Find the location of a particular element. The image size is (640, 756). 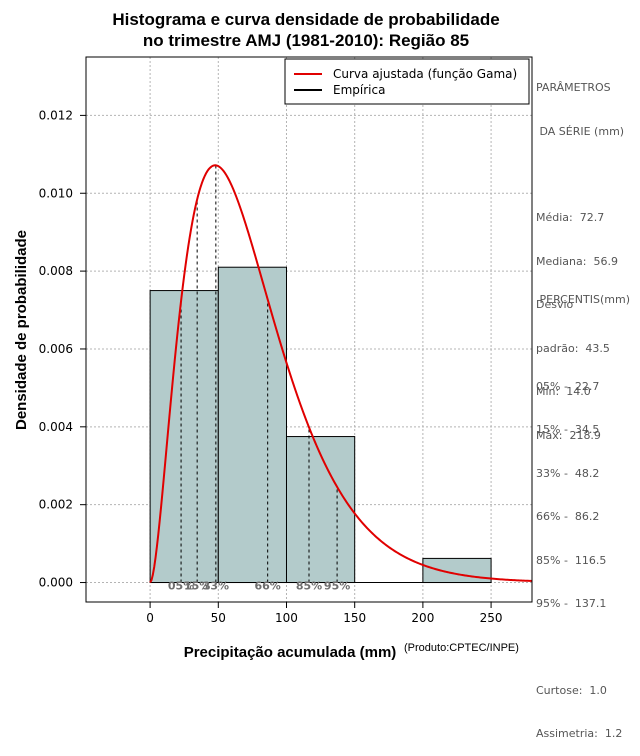

percentile-labels: 05%15%33% 66% 85% 95% is located at coordinates (259, 586).